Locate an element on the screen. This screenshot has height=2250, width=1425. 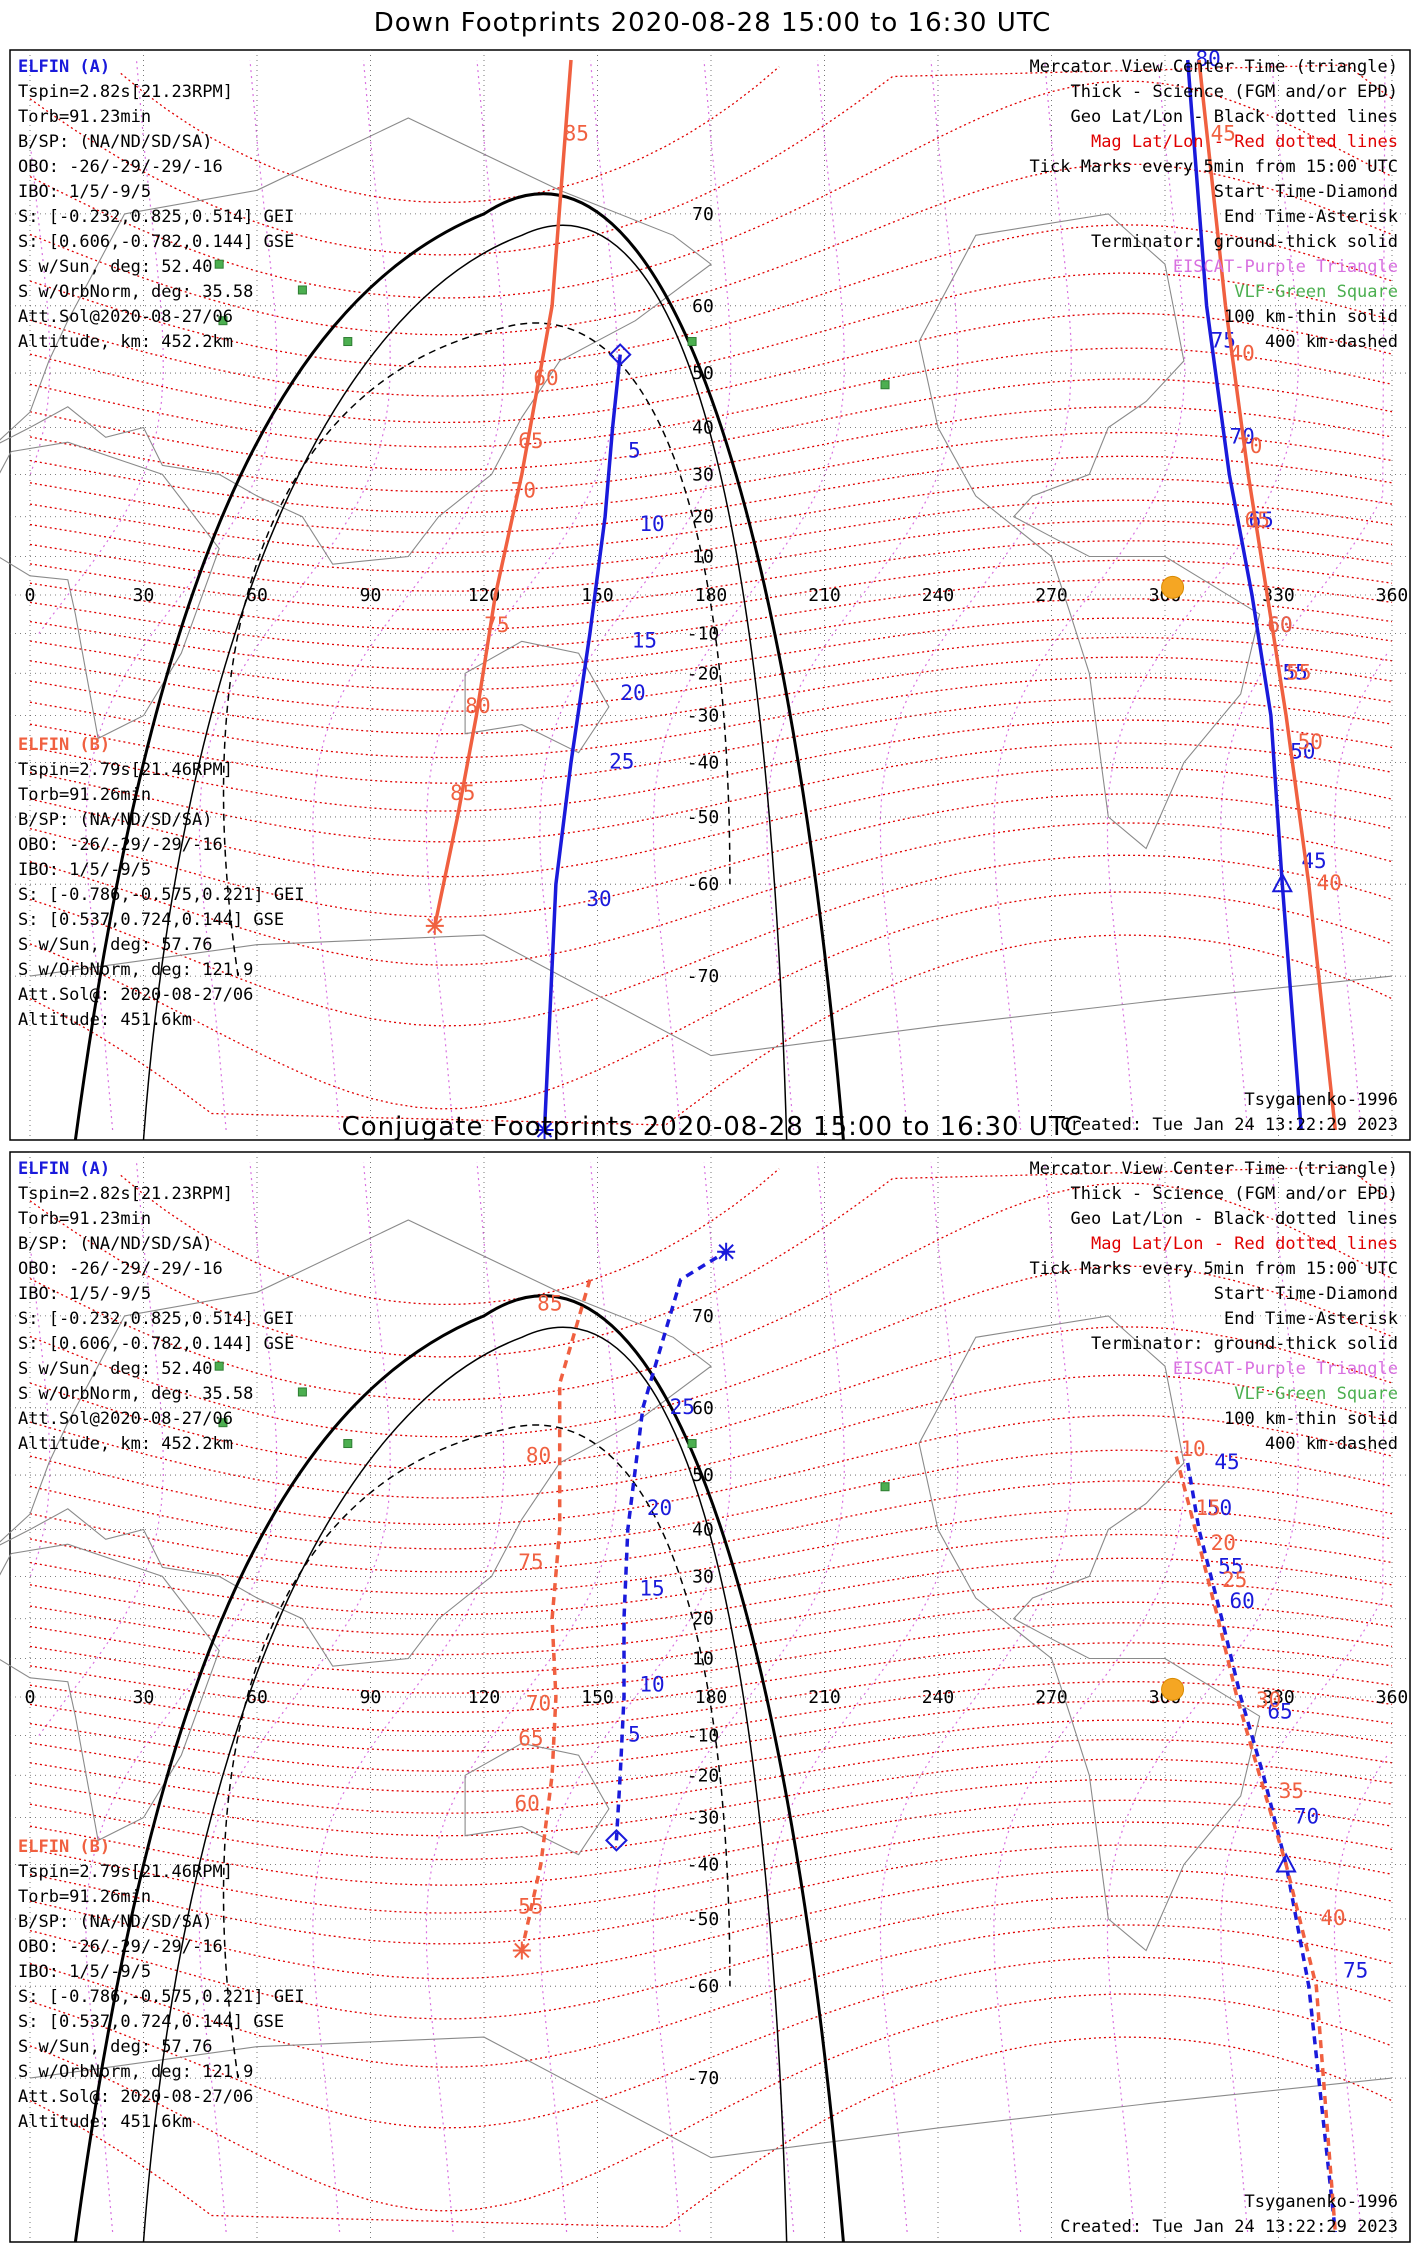
terminator-400km-line is located at coordinates (476, 649).